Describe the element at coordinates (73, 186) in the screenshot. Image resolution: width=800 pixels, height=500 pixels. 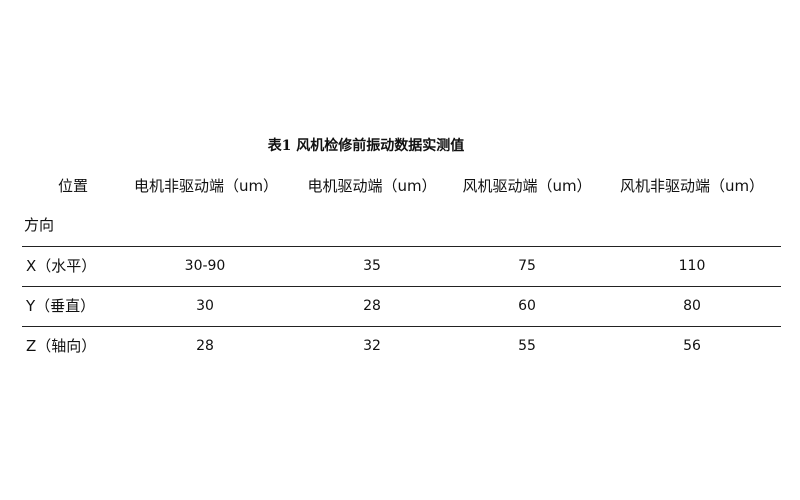
I see `header-corner-position: 位置` at that location.